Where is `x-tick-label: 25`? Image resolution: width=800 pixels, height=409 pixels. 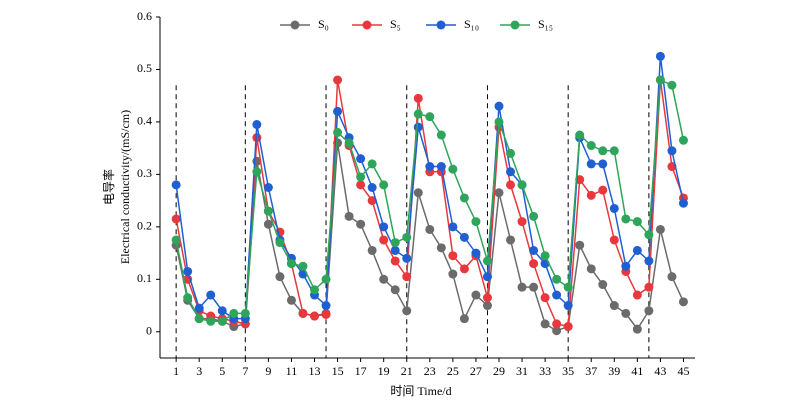 x-tick-label: 25 is located at coordinates (453, 371).